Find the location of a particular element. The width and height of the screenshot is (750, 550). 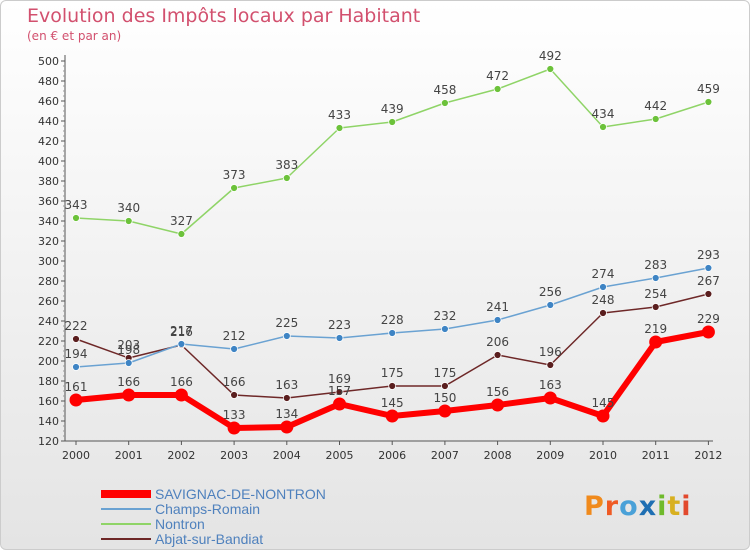

legend-swatch is located at coordinates (126, 523).